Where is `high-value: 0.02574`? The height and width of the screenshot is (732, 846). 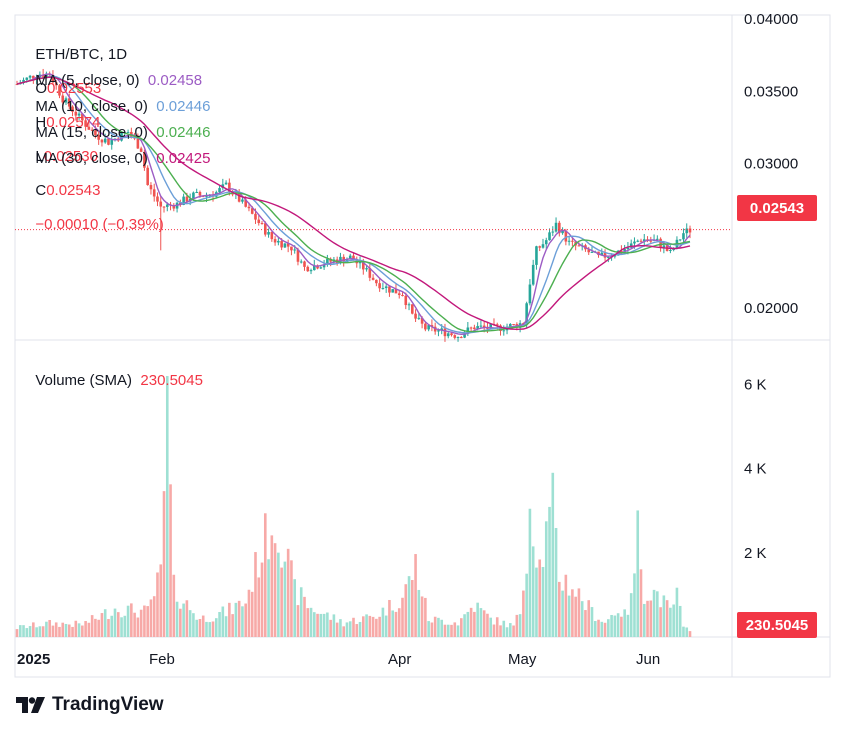
high-value: 0.02574 is located at coordinates (73, 122).